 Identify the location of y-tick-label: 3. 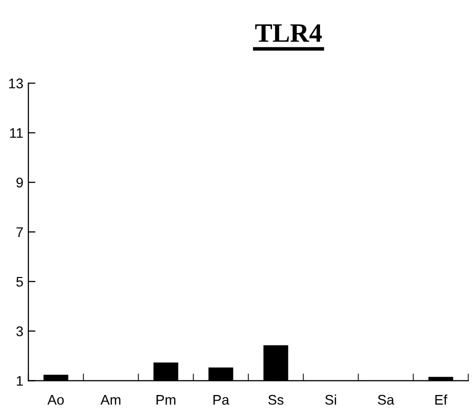
(19, 331).